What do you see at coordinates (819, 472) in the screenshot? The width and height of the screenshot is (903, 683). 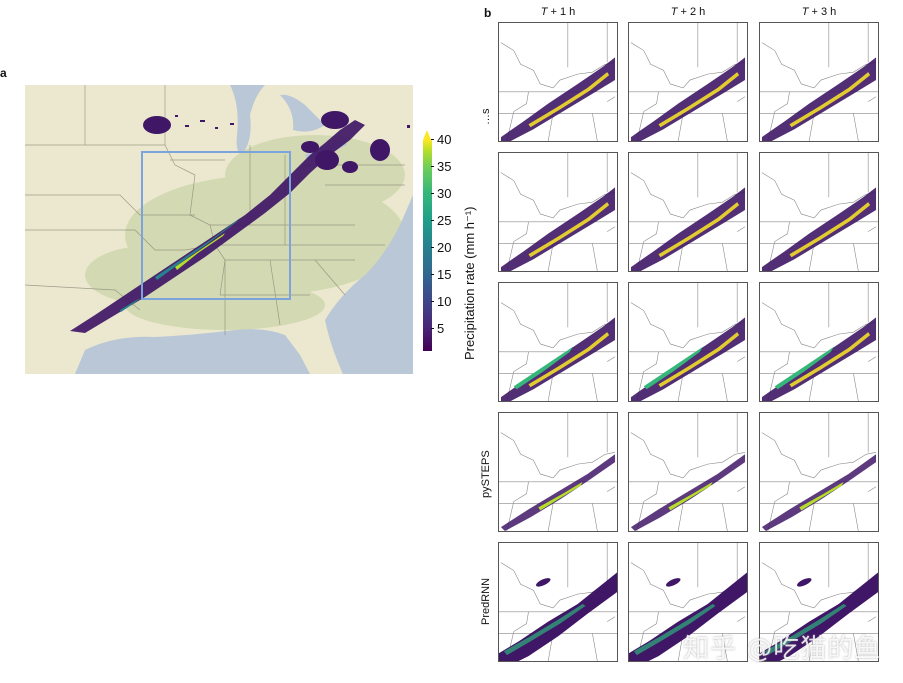 I see `forecast-panel-r4-c3` at bounding box center [819, 472].